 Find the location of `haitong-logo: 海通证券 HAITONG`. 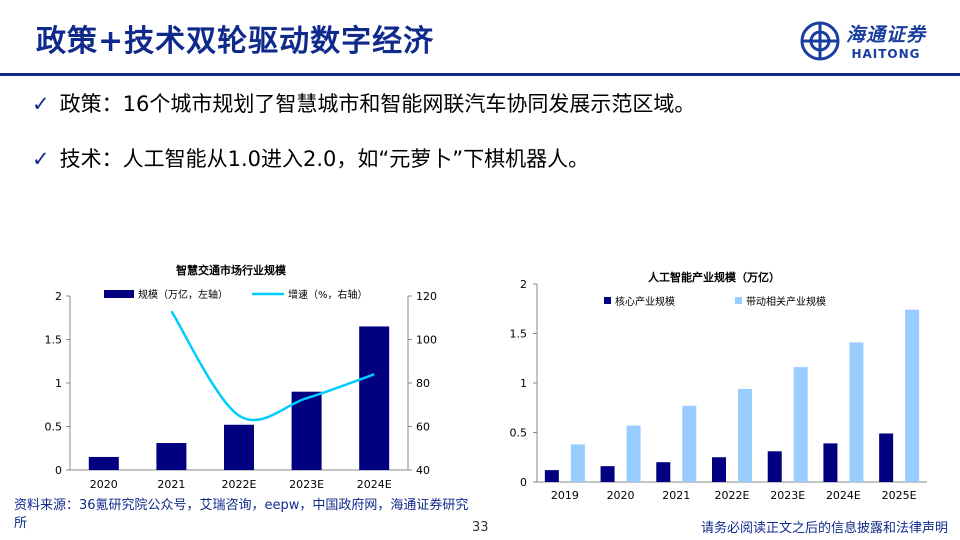

haitong-logo: 海通证券 HAITONG is located at coordinates (863, 40).